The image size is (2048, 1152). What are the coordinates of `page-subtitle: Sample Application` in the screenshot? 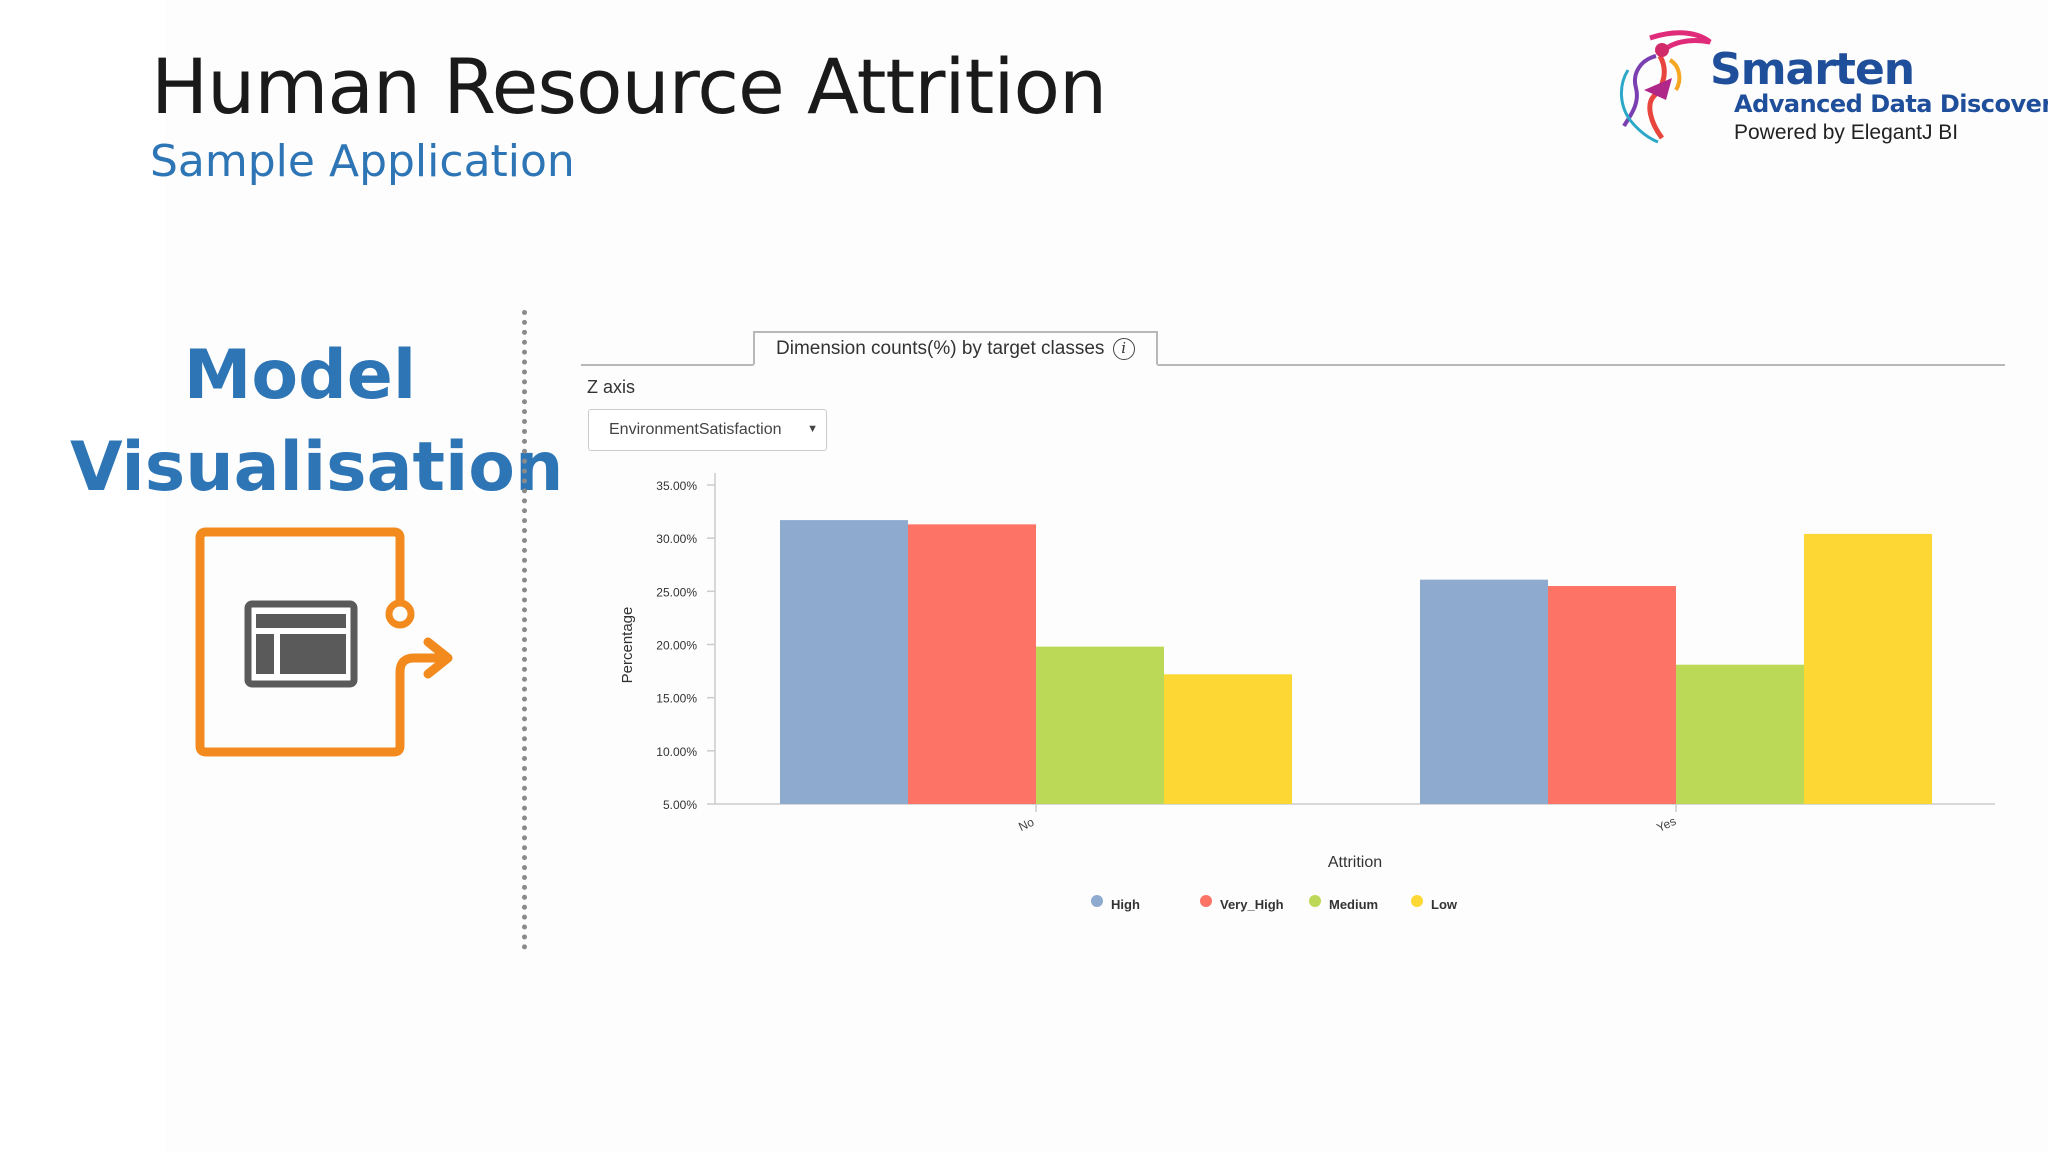 It's located at (362, 161).